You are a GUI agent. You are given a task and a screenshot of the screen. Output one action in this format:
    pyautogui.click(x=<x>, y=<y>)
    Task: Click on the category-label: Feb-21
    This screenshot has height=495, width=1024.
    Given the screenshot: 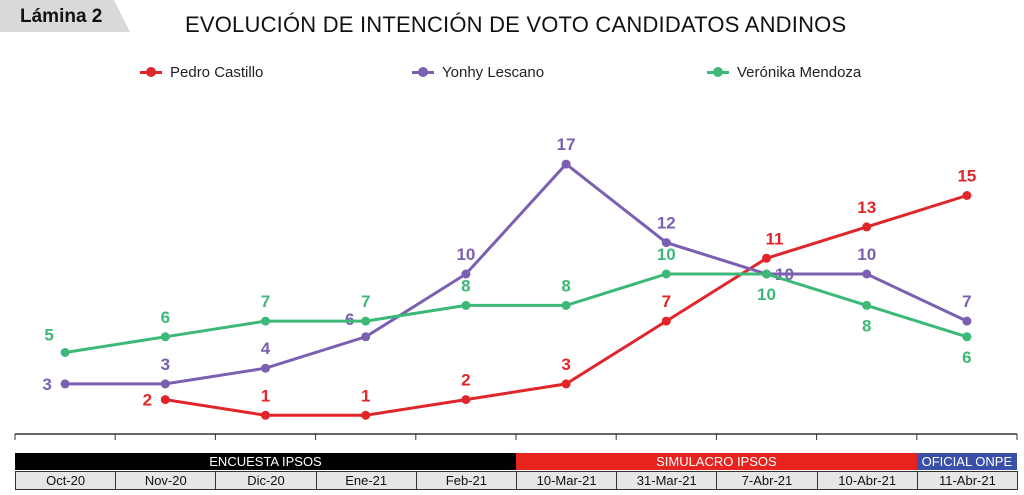 What is the action you would take?
    pyautogui.click(x=466, y=480)
    